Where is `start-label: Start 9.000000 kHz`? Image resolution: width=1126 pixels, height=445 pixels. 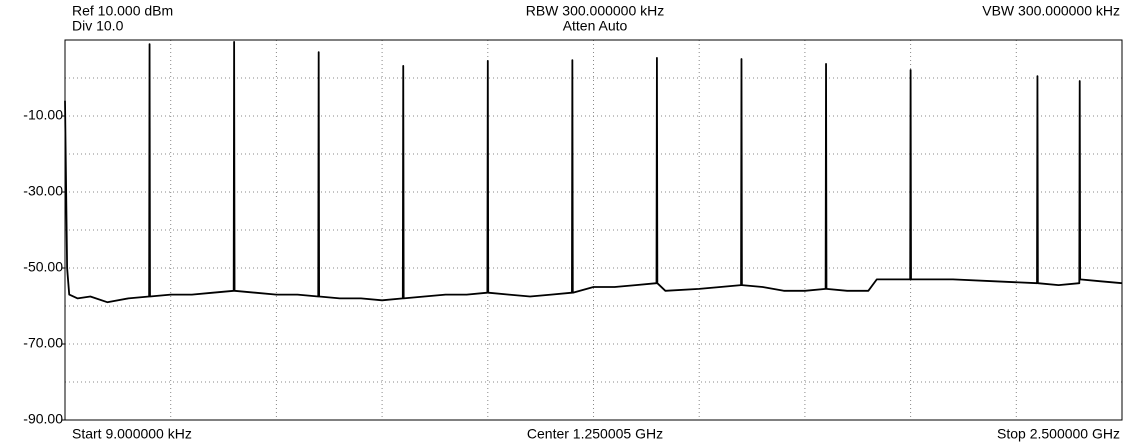 start-label: Start 9.000000 kHz is located at coordinates (132, 434).